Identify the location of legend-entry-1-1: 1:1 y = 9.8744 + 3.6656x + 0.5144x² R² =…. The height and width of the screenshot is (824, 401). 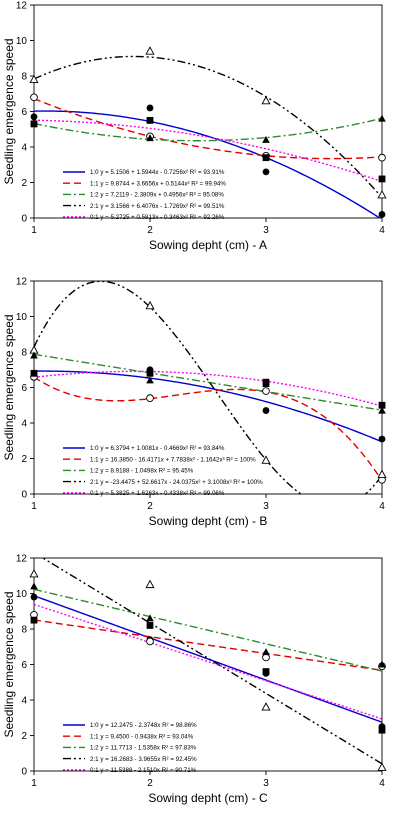
(158, 183).